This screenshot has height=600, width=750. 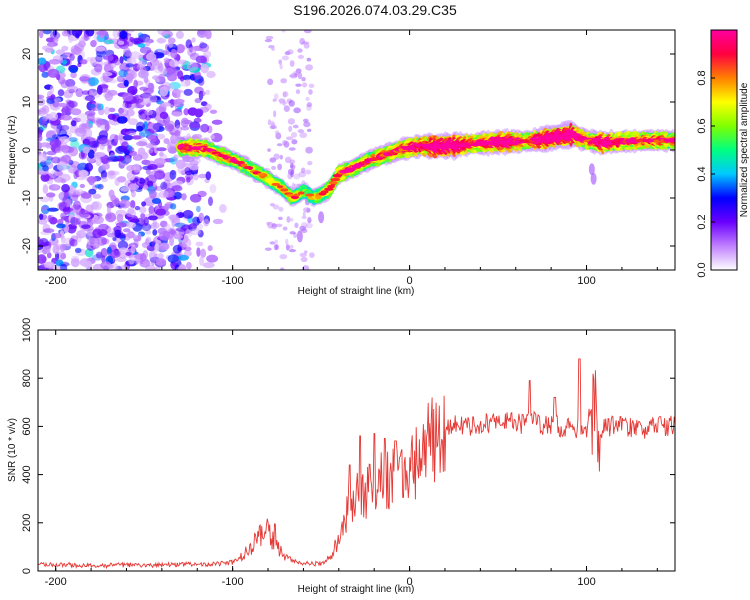 I want to click on spectrogram-ylabel: Frequency (Hz), so click(x=12, y=150).